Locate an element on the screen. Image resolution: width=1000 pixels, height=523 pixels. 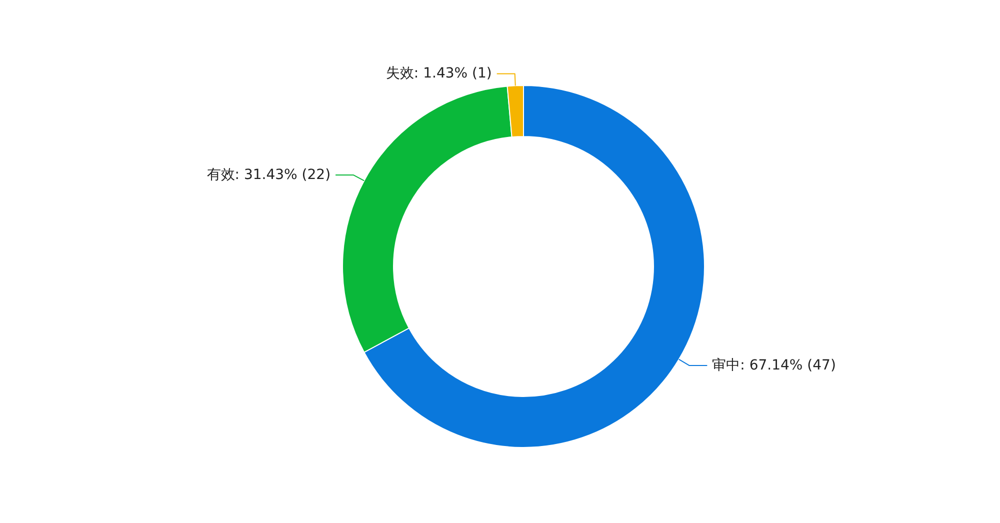
slice-label: 失效: 1.43% (1) is located at coordinates (439, 74).